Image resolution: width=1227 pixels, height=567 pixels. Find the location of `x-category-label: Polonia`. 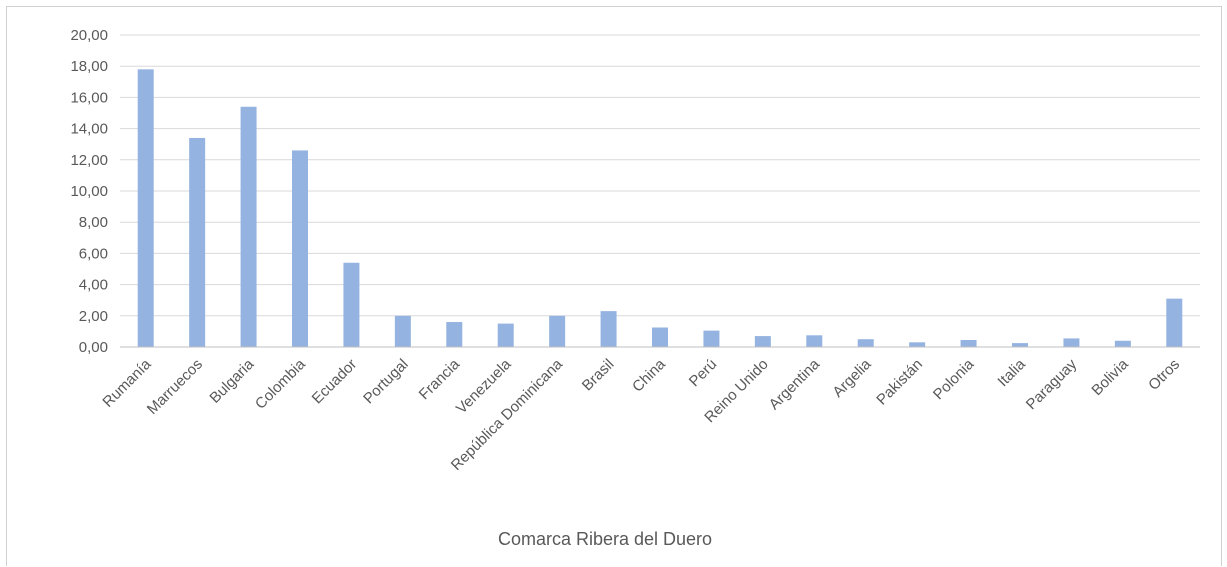

x-category-label: Polonia is located at coordinates (954, 379).